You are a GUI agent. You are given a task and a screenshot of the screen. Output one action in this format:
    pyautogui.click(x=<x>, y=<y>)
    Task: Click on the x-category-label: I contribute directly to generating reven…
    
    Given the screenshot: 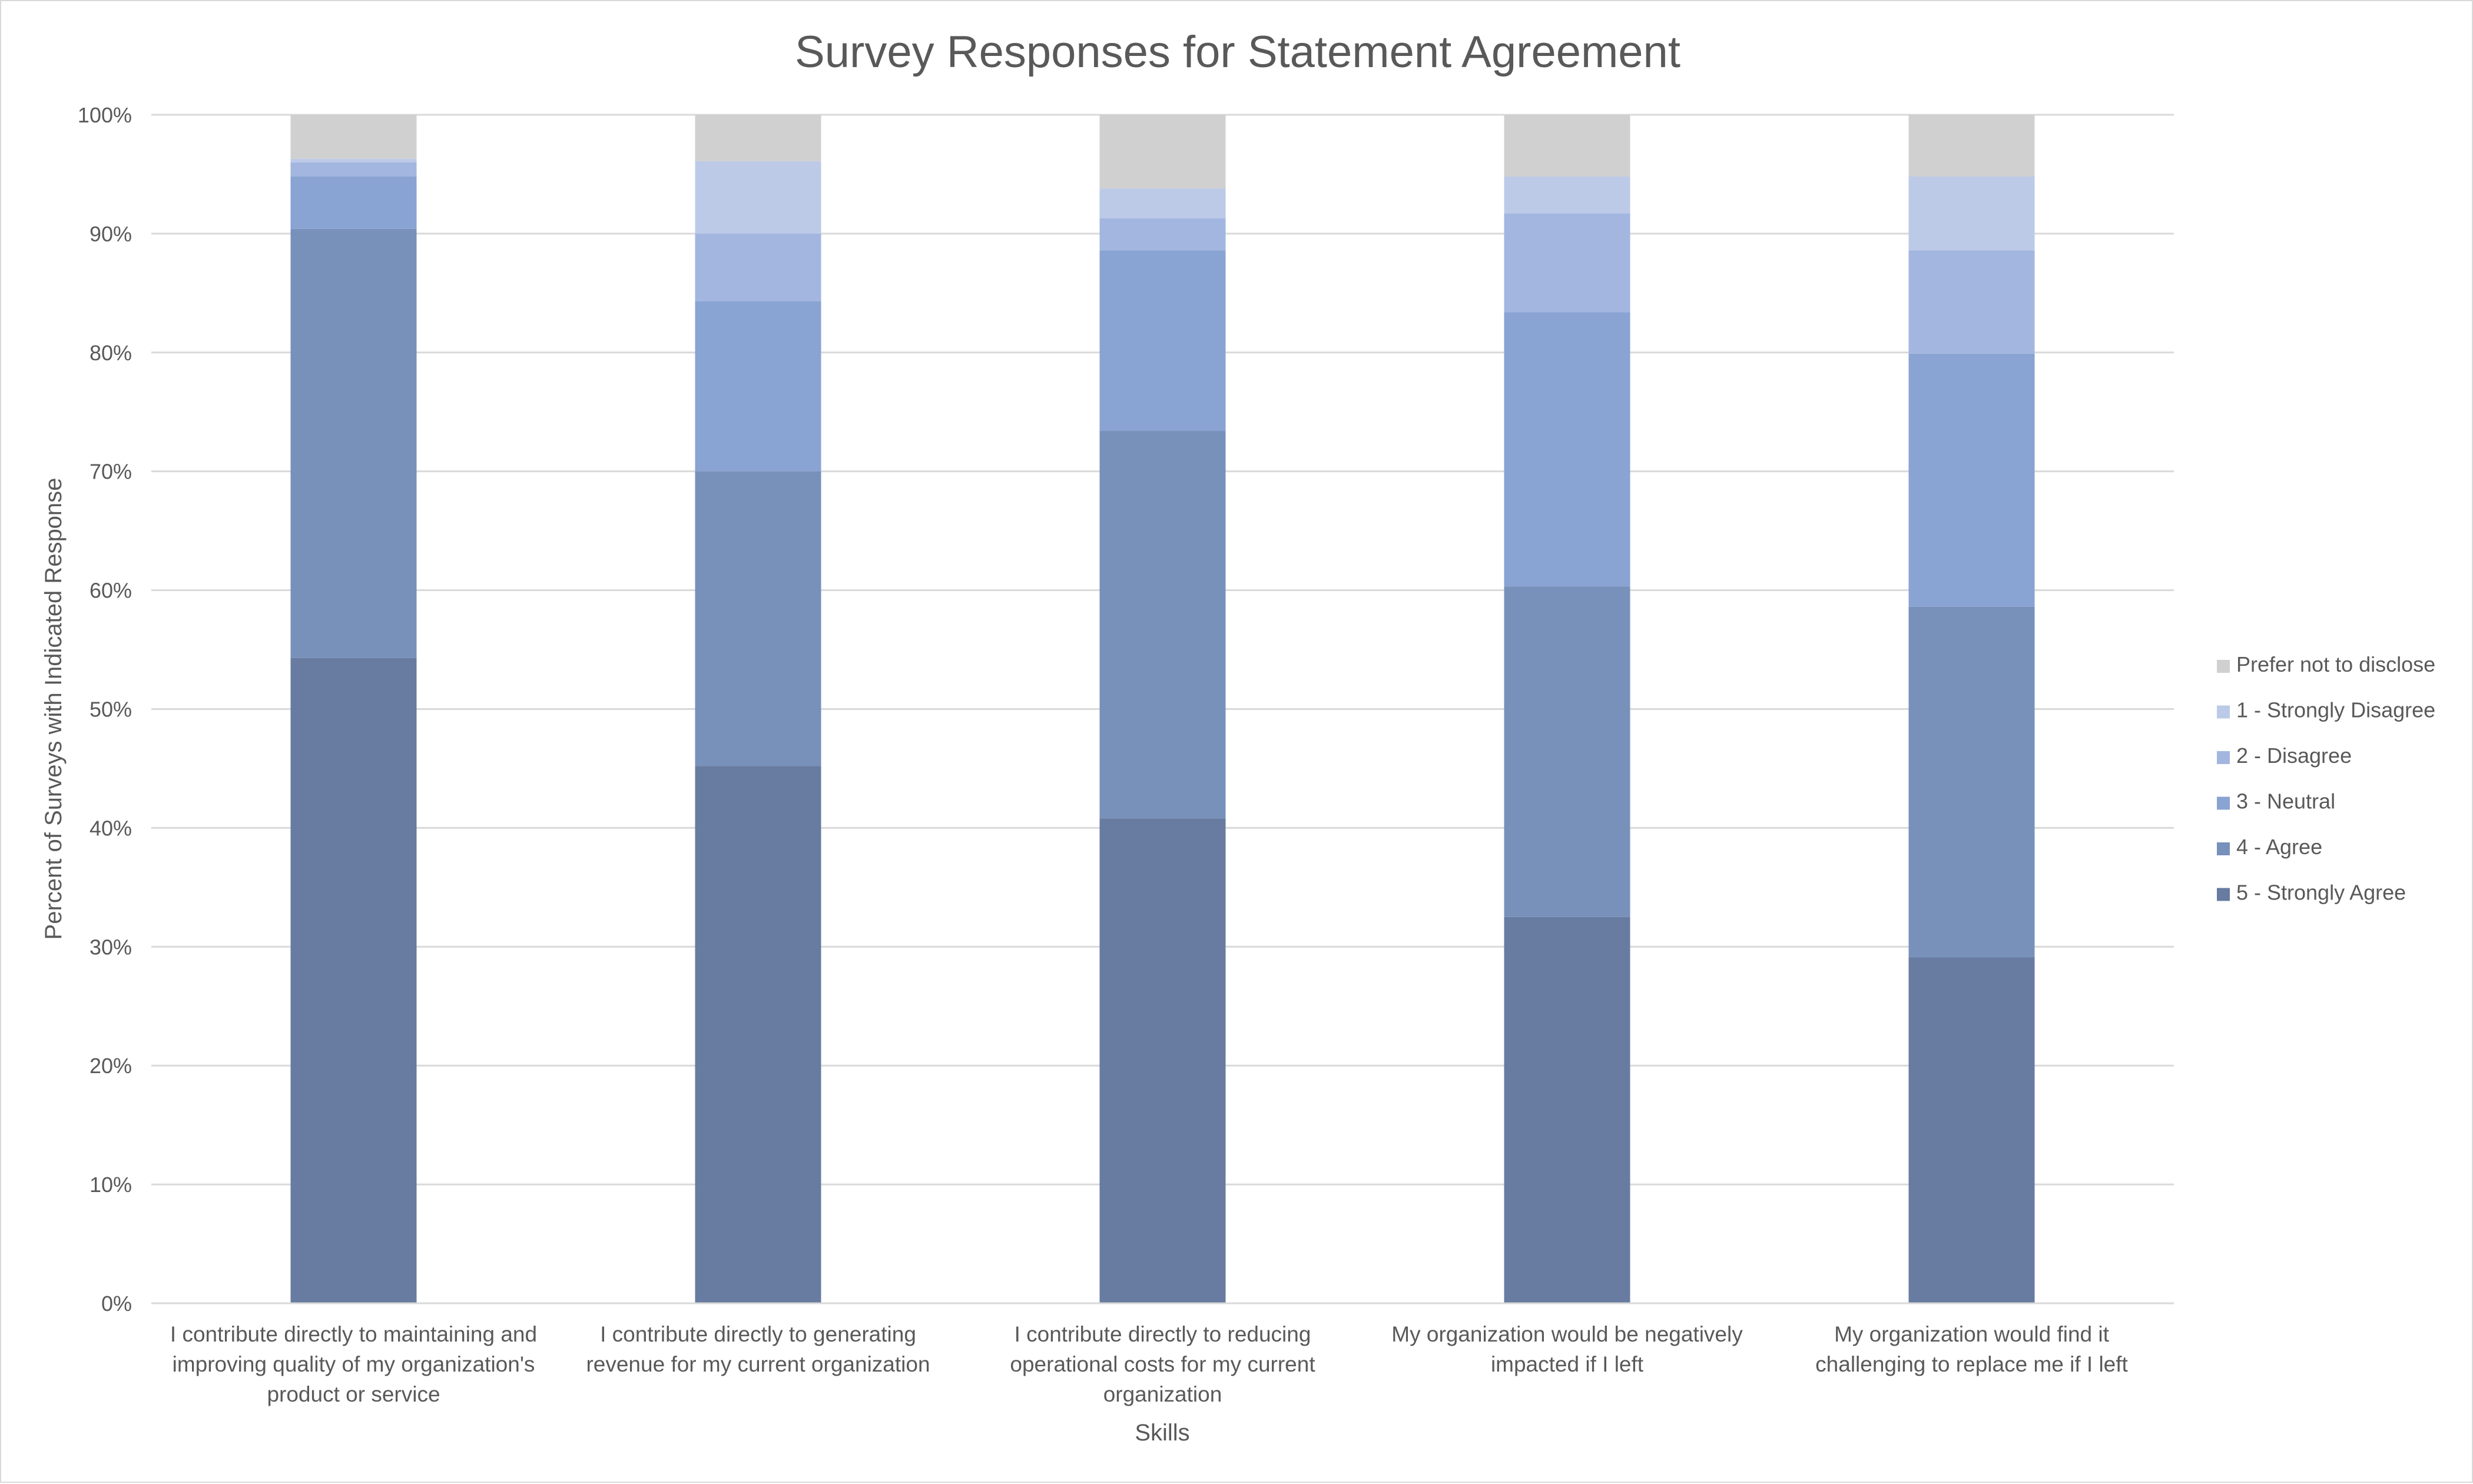 What is the action you would take?
    pyautogui.click(x=758, y=1349)
    